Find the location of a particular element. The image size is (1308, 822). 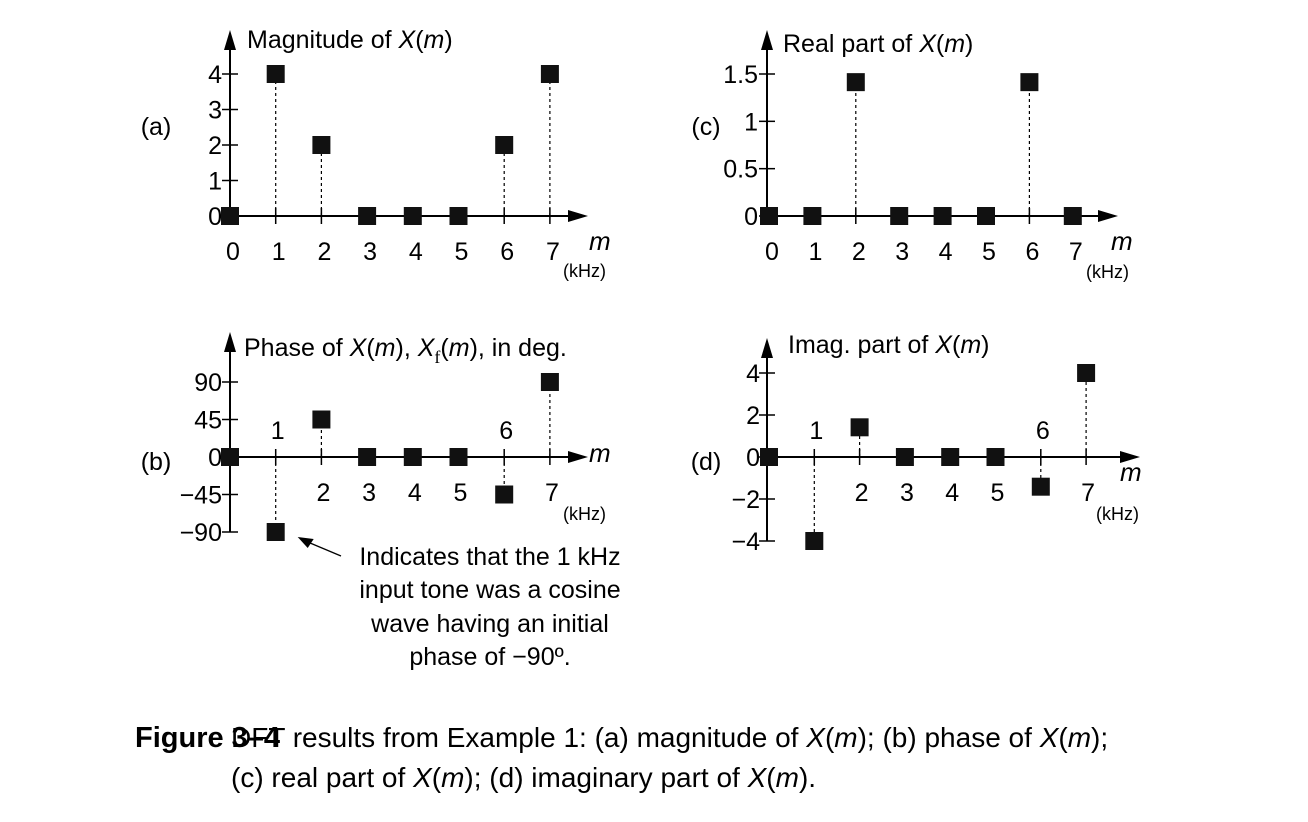

x-tick-label: 1 is located at coordinates (815, 252).